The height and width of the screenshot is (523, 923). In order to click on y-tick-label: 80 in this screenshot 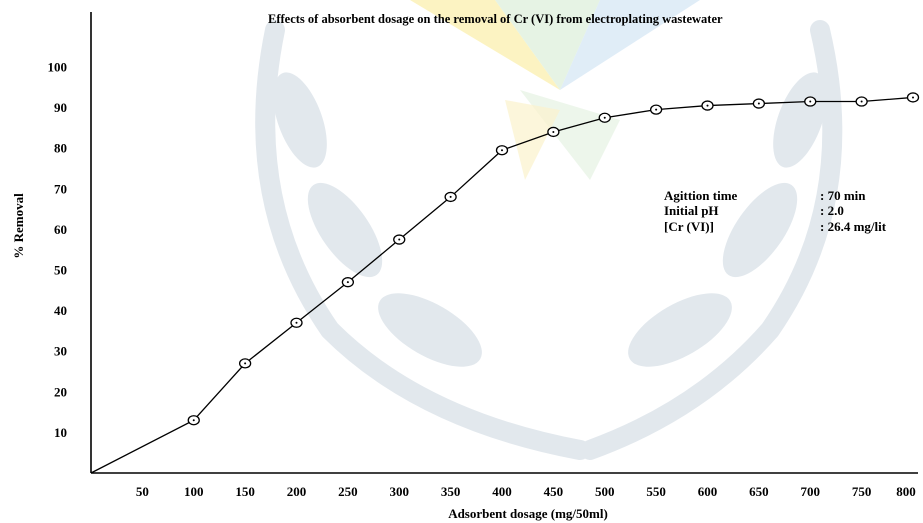, I will do `click(60, 148)`.